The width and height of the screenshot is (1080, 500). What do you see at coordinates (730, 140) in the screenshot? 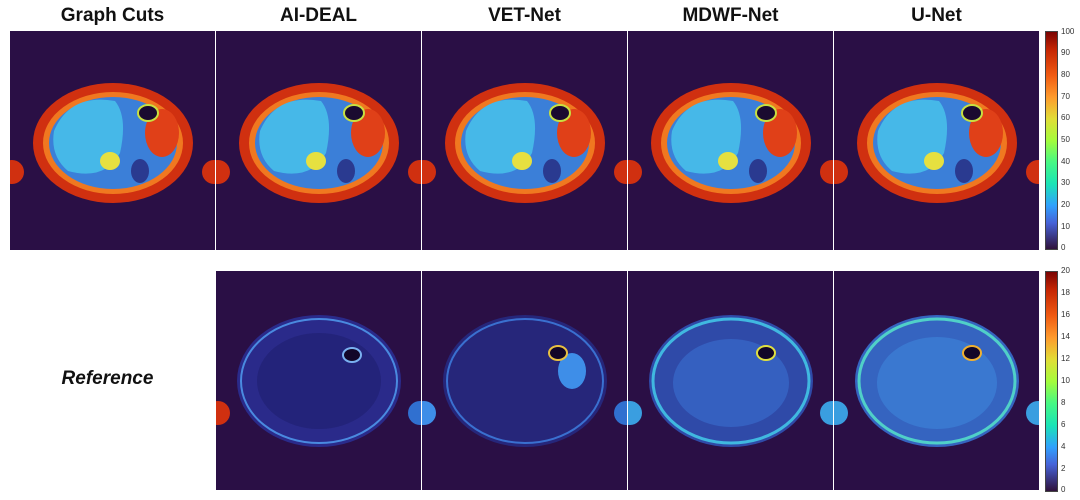
I see `pdff-map-mdwf-net` at bounding box center [730, 140].